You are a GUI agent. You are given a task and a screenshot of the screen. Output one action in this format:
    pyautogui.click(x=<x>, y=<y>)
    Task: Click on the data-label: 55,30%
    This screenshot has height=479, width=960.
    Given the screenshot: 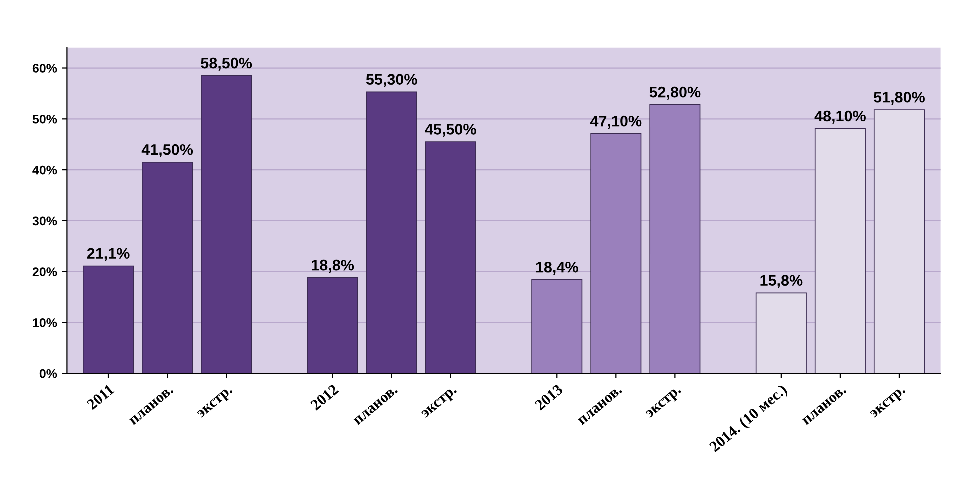 What is the action you would take?
    pyautogui.click(x=392, y=81)
    